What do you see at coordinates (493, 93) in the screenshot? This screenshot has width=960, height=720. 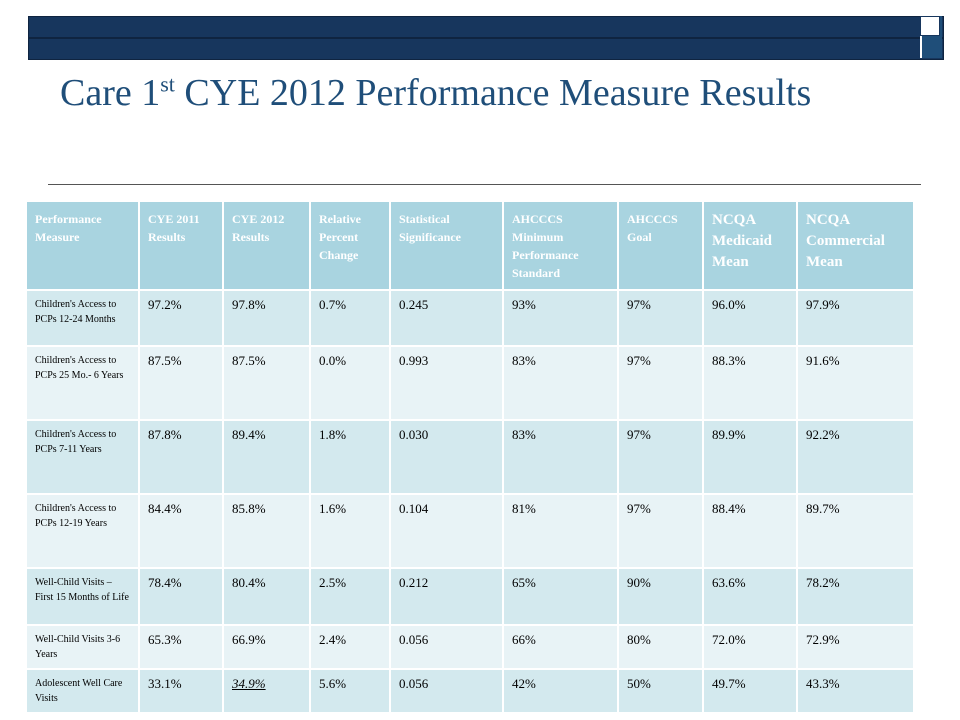 I see `title-part2: CYE 2012 Performance Measure Results` at bounding box center [493, 93].